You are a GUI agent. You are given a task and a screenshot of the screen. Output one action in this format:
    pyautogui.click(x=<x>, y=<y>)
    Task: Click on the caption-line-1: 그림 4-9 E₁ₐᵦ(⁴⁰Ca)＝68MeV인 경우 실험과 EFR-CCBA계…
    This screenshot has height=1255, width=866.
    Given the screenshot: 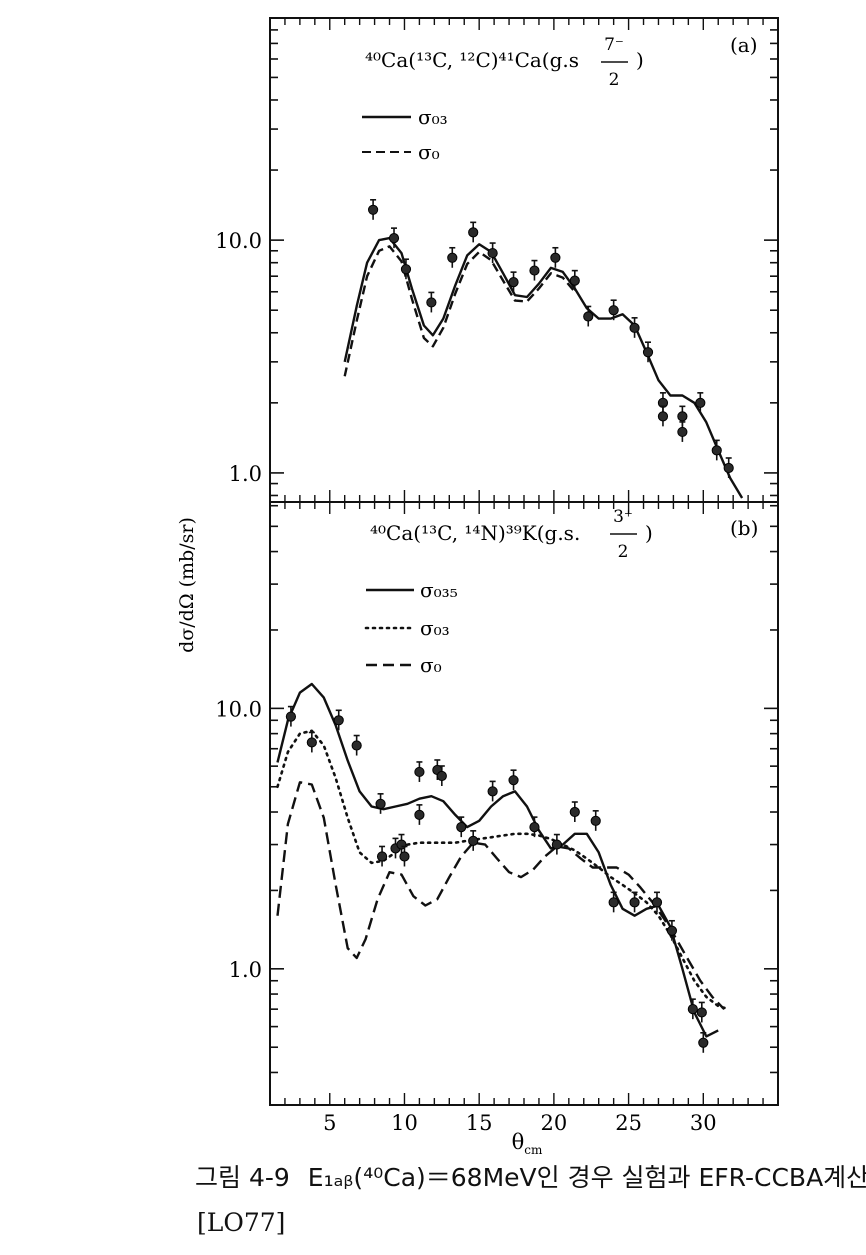 What is the action you would take?
    pyautogui.click(x=530, y=1176)
    